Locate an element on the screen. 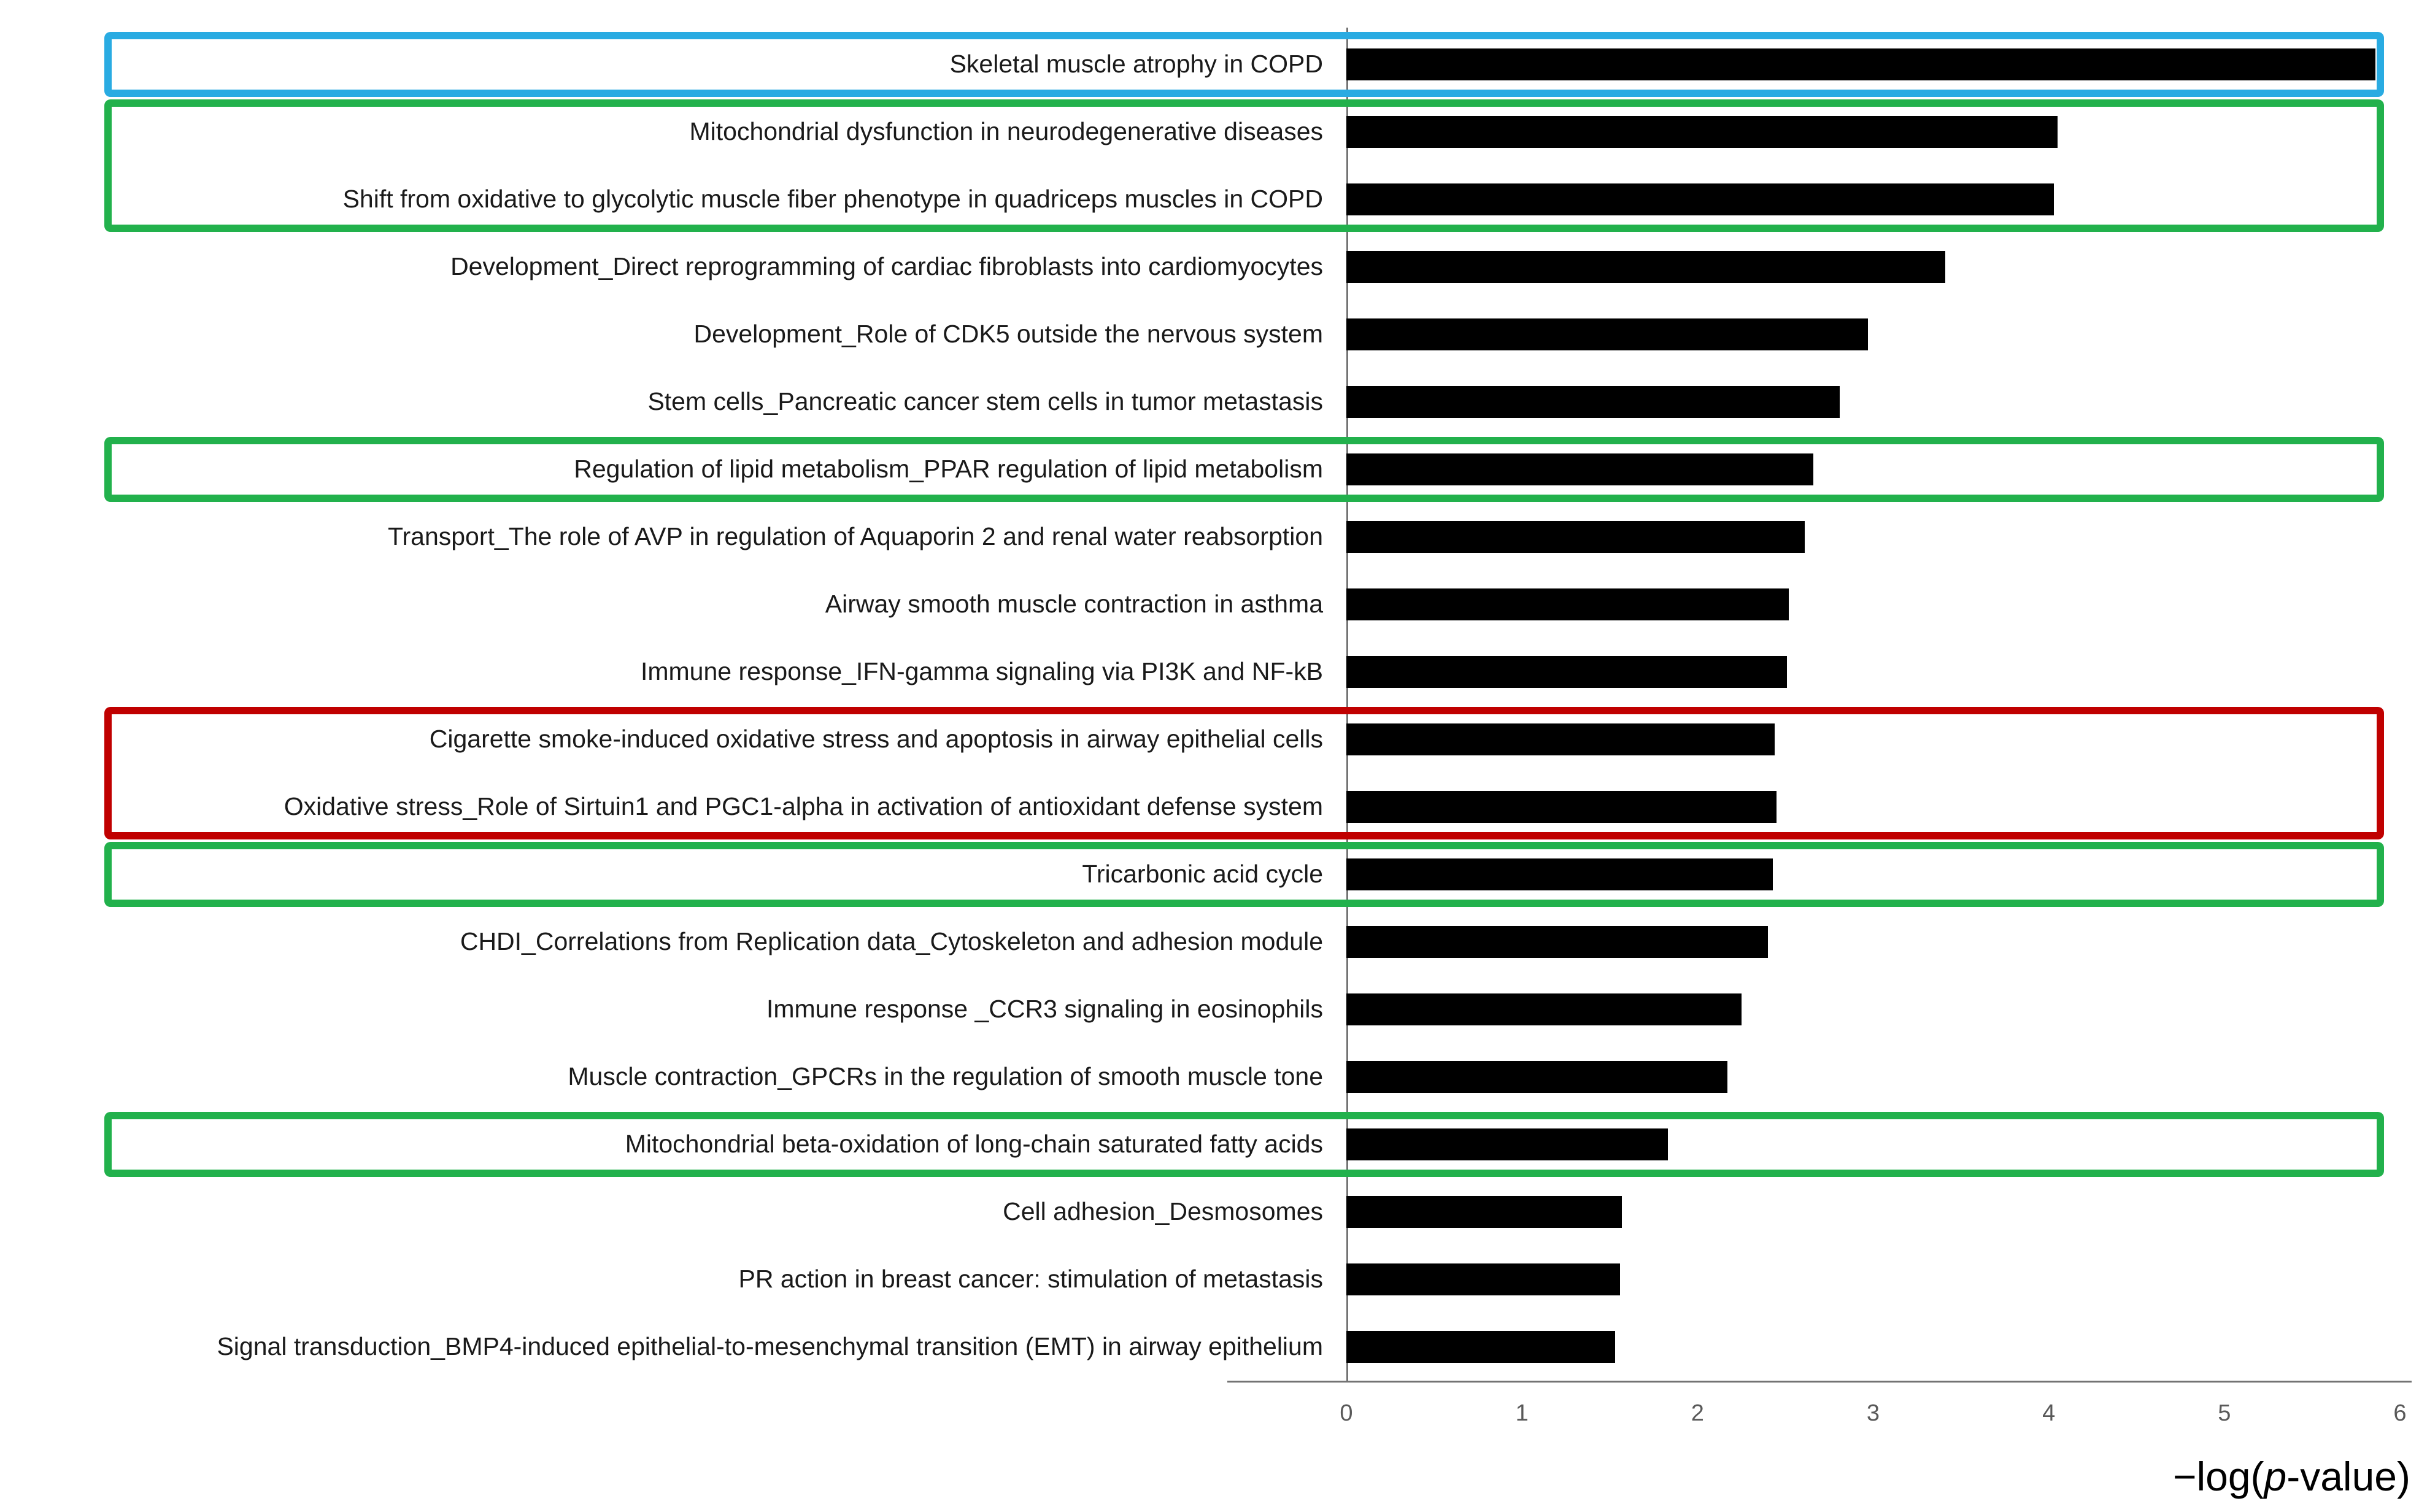 This screenshot has width=2419, height=1512. x-axis-title: −log(p-value) is located at coordinates (2291, 1476).